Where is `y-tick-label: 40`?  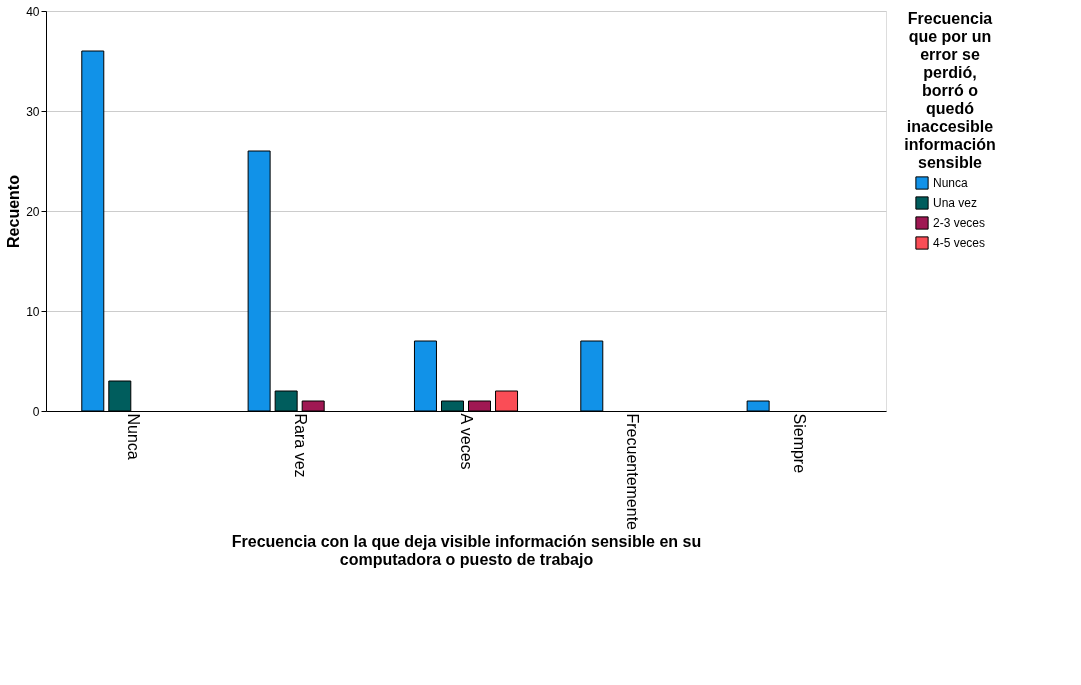
y-tick-label: 40 is located at coordinates (33, 11).